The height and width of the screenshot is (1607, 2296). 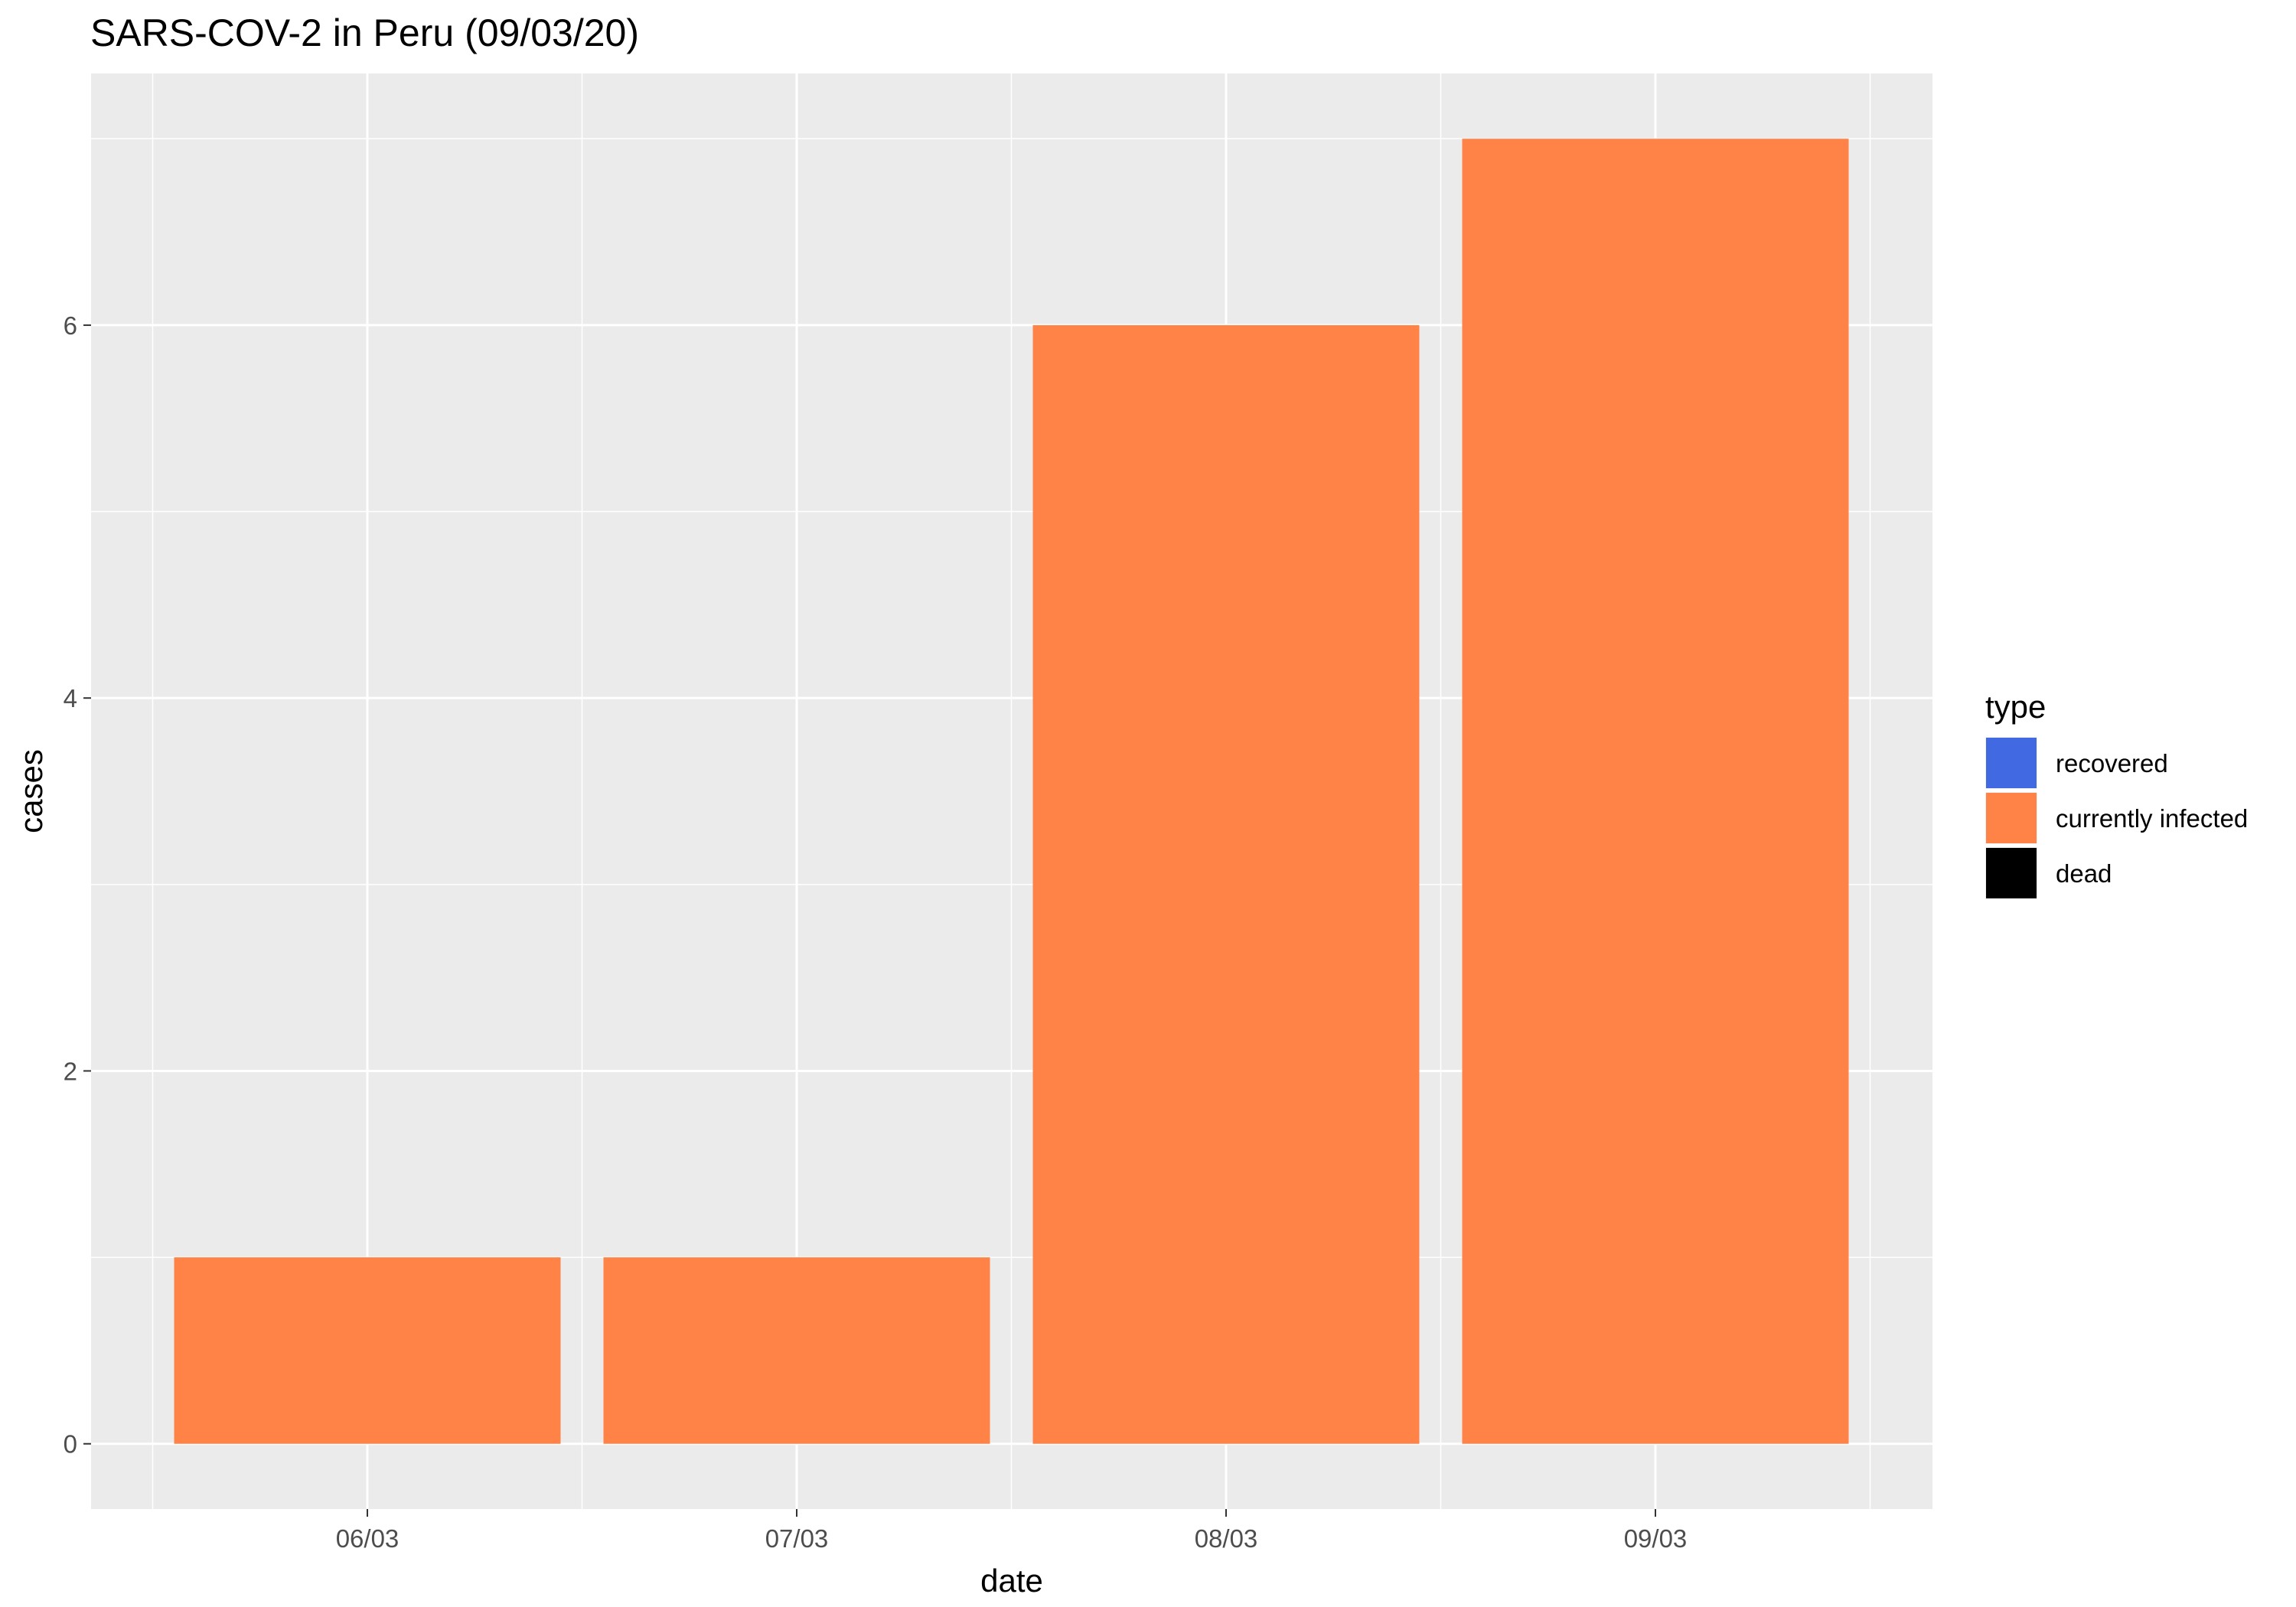 I want to click on legend-label: recovered, so click(x=2112, y=763).